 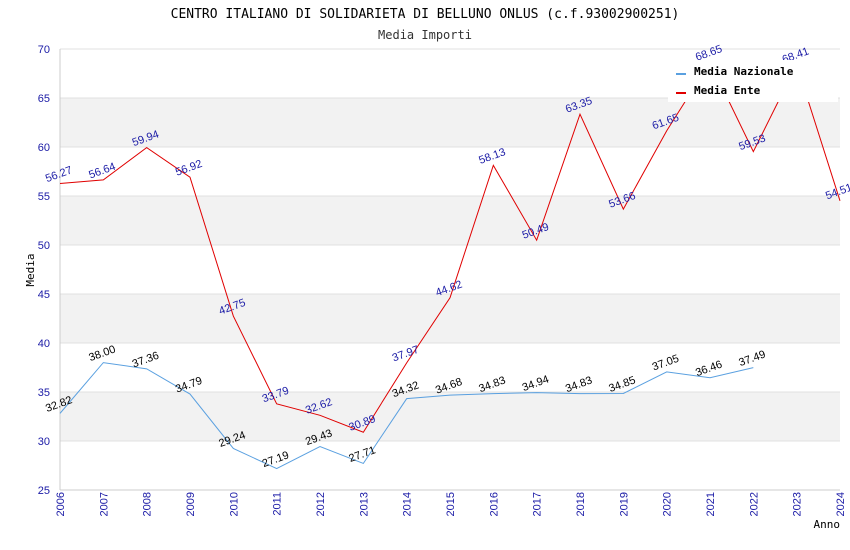 I want to click on x-tick-label: 2012, so click(x=321, y=504).